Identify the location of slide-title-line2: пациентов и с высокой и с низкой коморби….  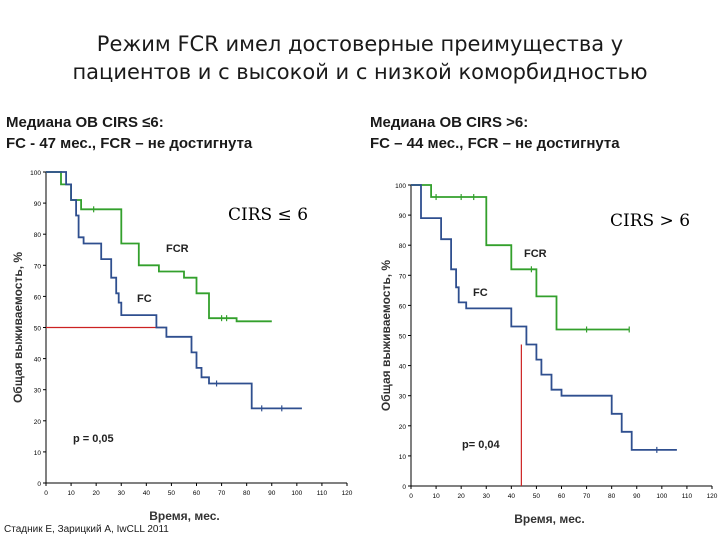
(360, 72).